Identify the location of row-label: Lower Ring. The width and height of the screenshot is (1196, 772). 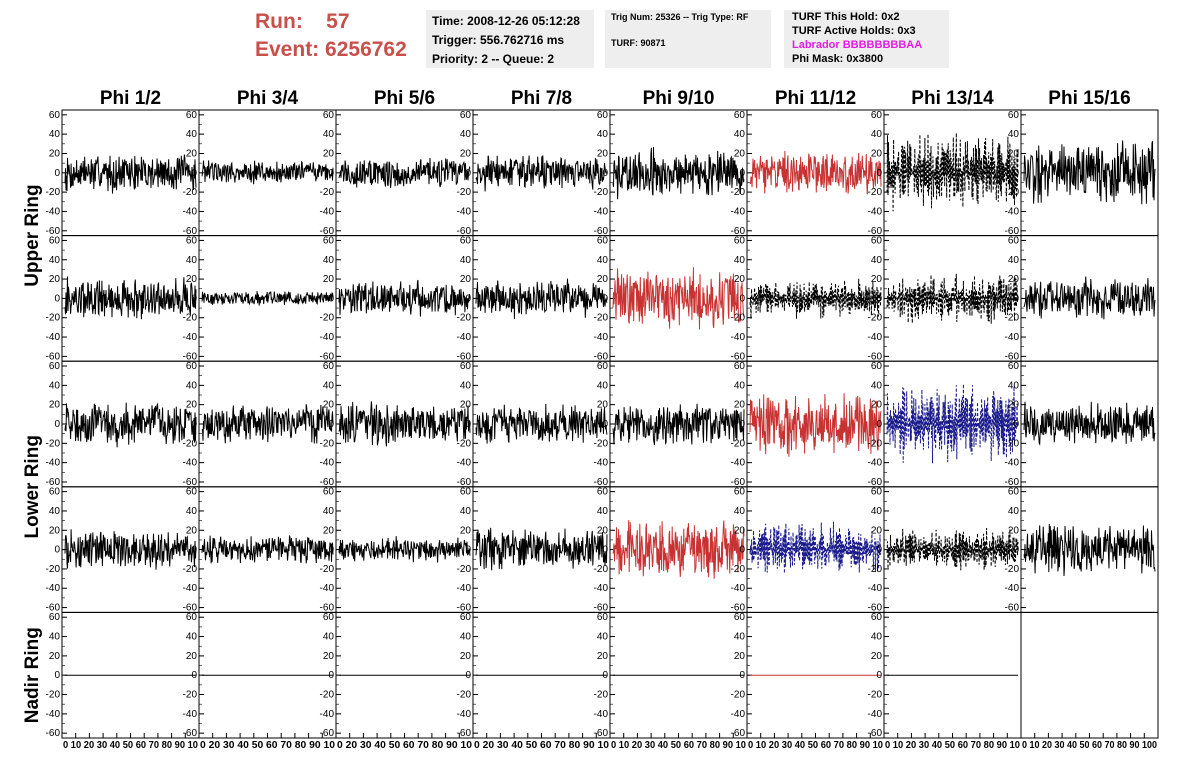
(32, 486).